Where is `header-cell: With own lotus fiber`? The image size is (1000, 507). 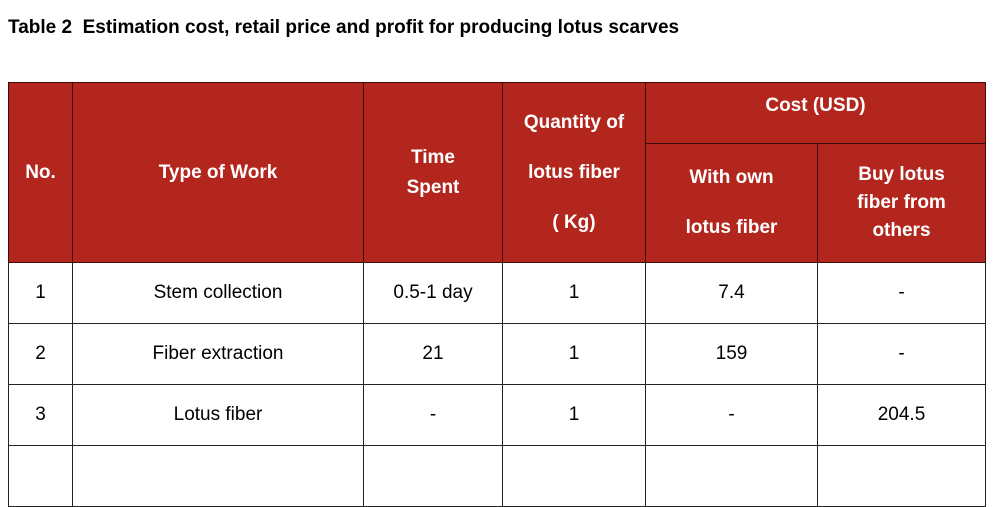 header-cell: With own lotus fiber is located at coordinates (731, 203).